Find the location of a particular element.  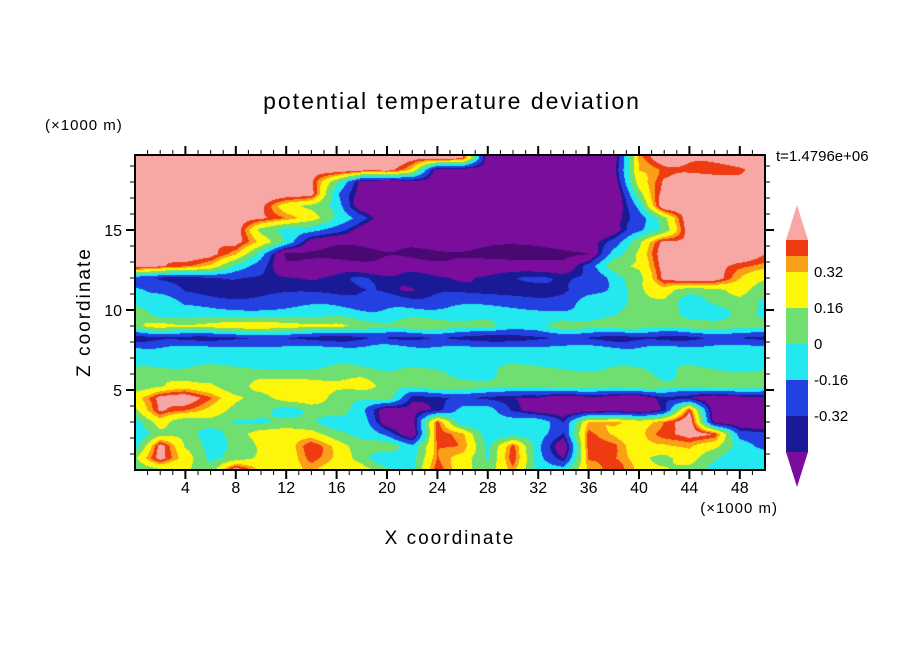

x-axis-unit: (×1000 m) is located at coordinates (739, 508).